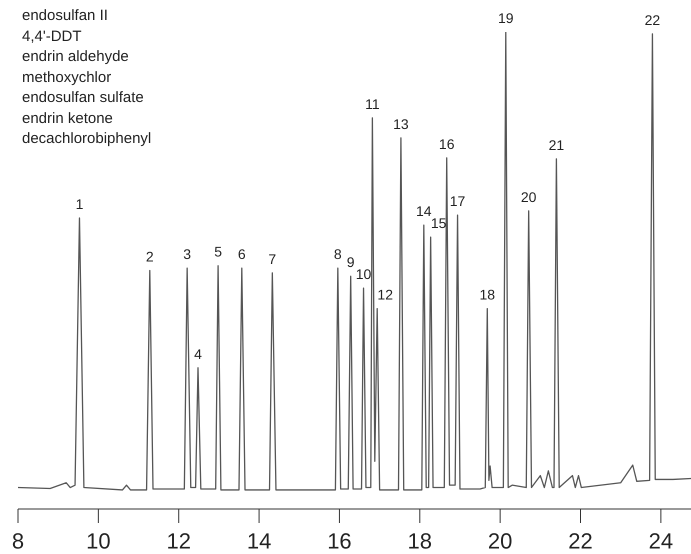 The height and width of the screenshot is (554, 691). What do you see at coordinates (178, 541) in the screenshot?
I see `x-tick-label: 12` at bounding box center [178, 541].